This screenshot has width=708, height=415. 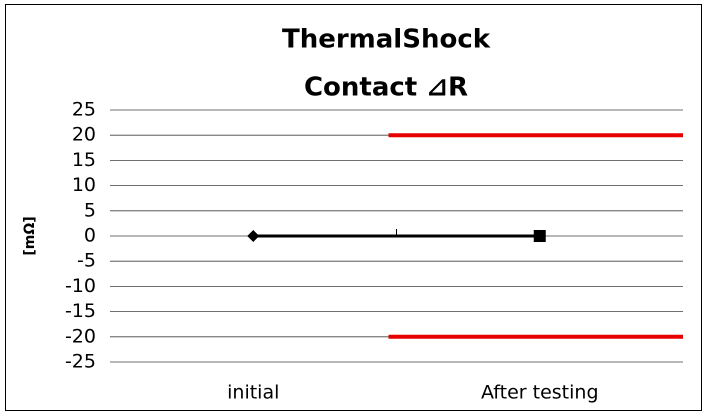 I want to click on y-axis-label: [mΩ], so click(x=30, y=235).